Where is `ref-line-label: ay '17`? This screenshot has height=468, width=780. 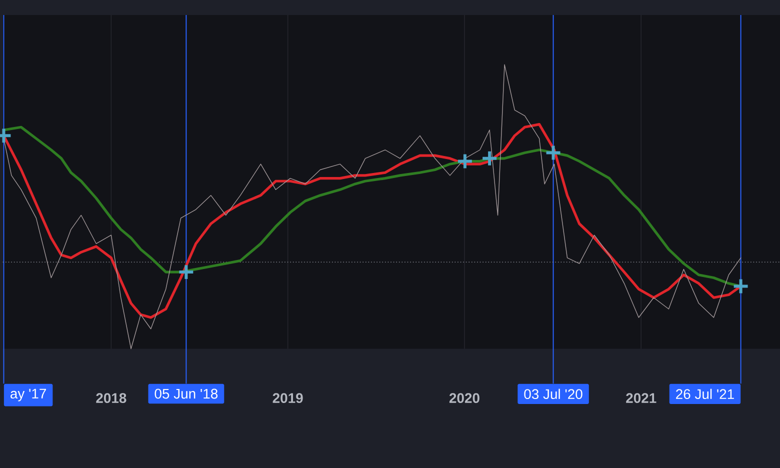 ref-line-label: ay '17 is located at coordinates (28, 395).